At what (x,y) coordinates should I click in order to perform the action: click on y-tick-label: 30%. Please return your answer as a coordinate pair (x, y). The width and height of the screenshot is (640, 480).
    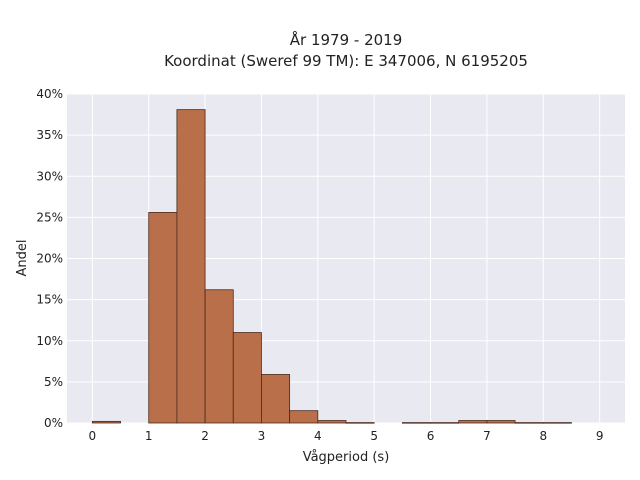
    Looking at the image, I should click on (49, 176).